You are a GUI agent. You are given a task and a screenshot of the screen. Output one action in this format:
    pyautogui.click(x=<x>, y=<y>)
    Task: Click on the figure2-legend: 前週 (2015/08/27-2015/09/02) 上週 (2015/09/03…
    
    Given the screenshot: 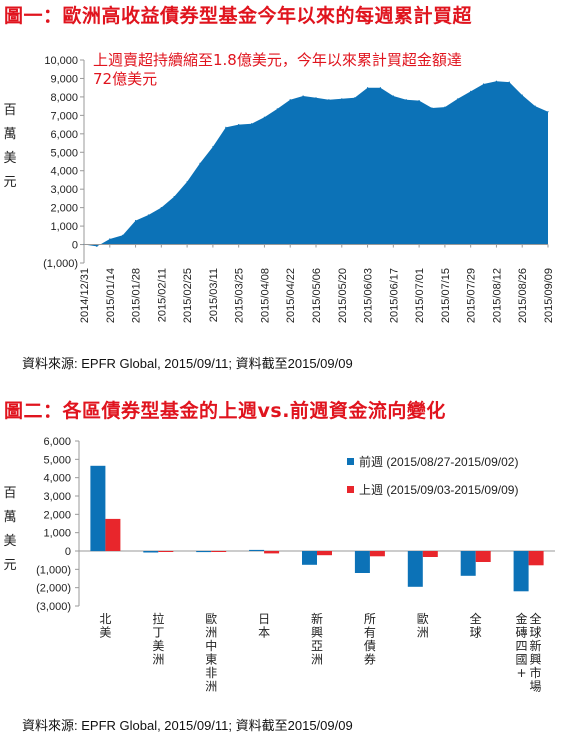 What is the action you would take?
    pyautogui.click(x=432, y=475)
    